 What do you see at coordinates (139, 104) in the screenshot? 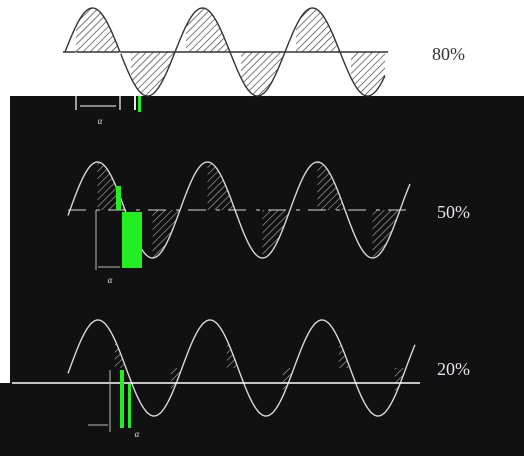
I see `green-mark` at bounding box center [139, 104].